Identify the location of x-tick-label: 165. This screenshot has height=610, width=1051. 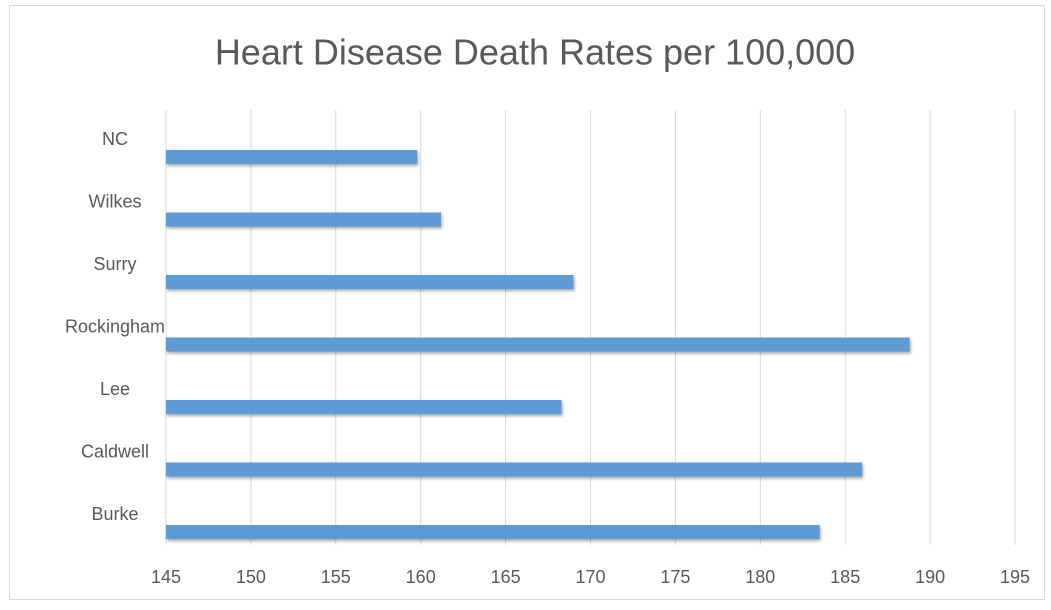
(506, 577).